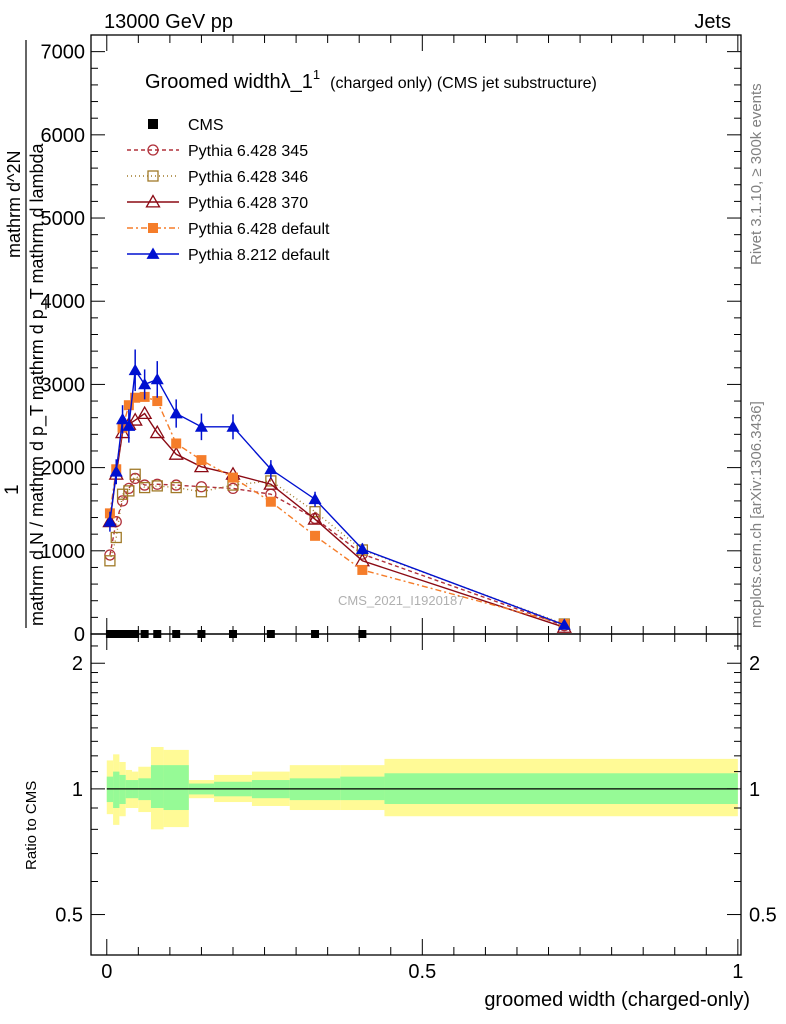  What do you see at coordinates (63, 552) in the screenshot?
I see `main-y-tick-label: 1000` at bounding box center [63, 552].